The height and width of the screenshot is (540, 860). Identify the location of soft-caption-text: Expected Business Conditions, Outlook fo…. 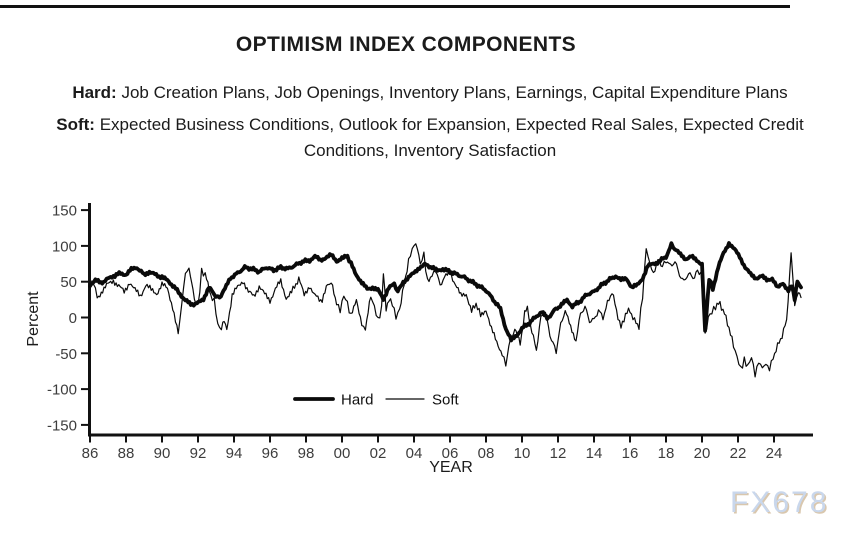
(451, 137).